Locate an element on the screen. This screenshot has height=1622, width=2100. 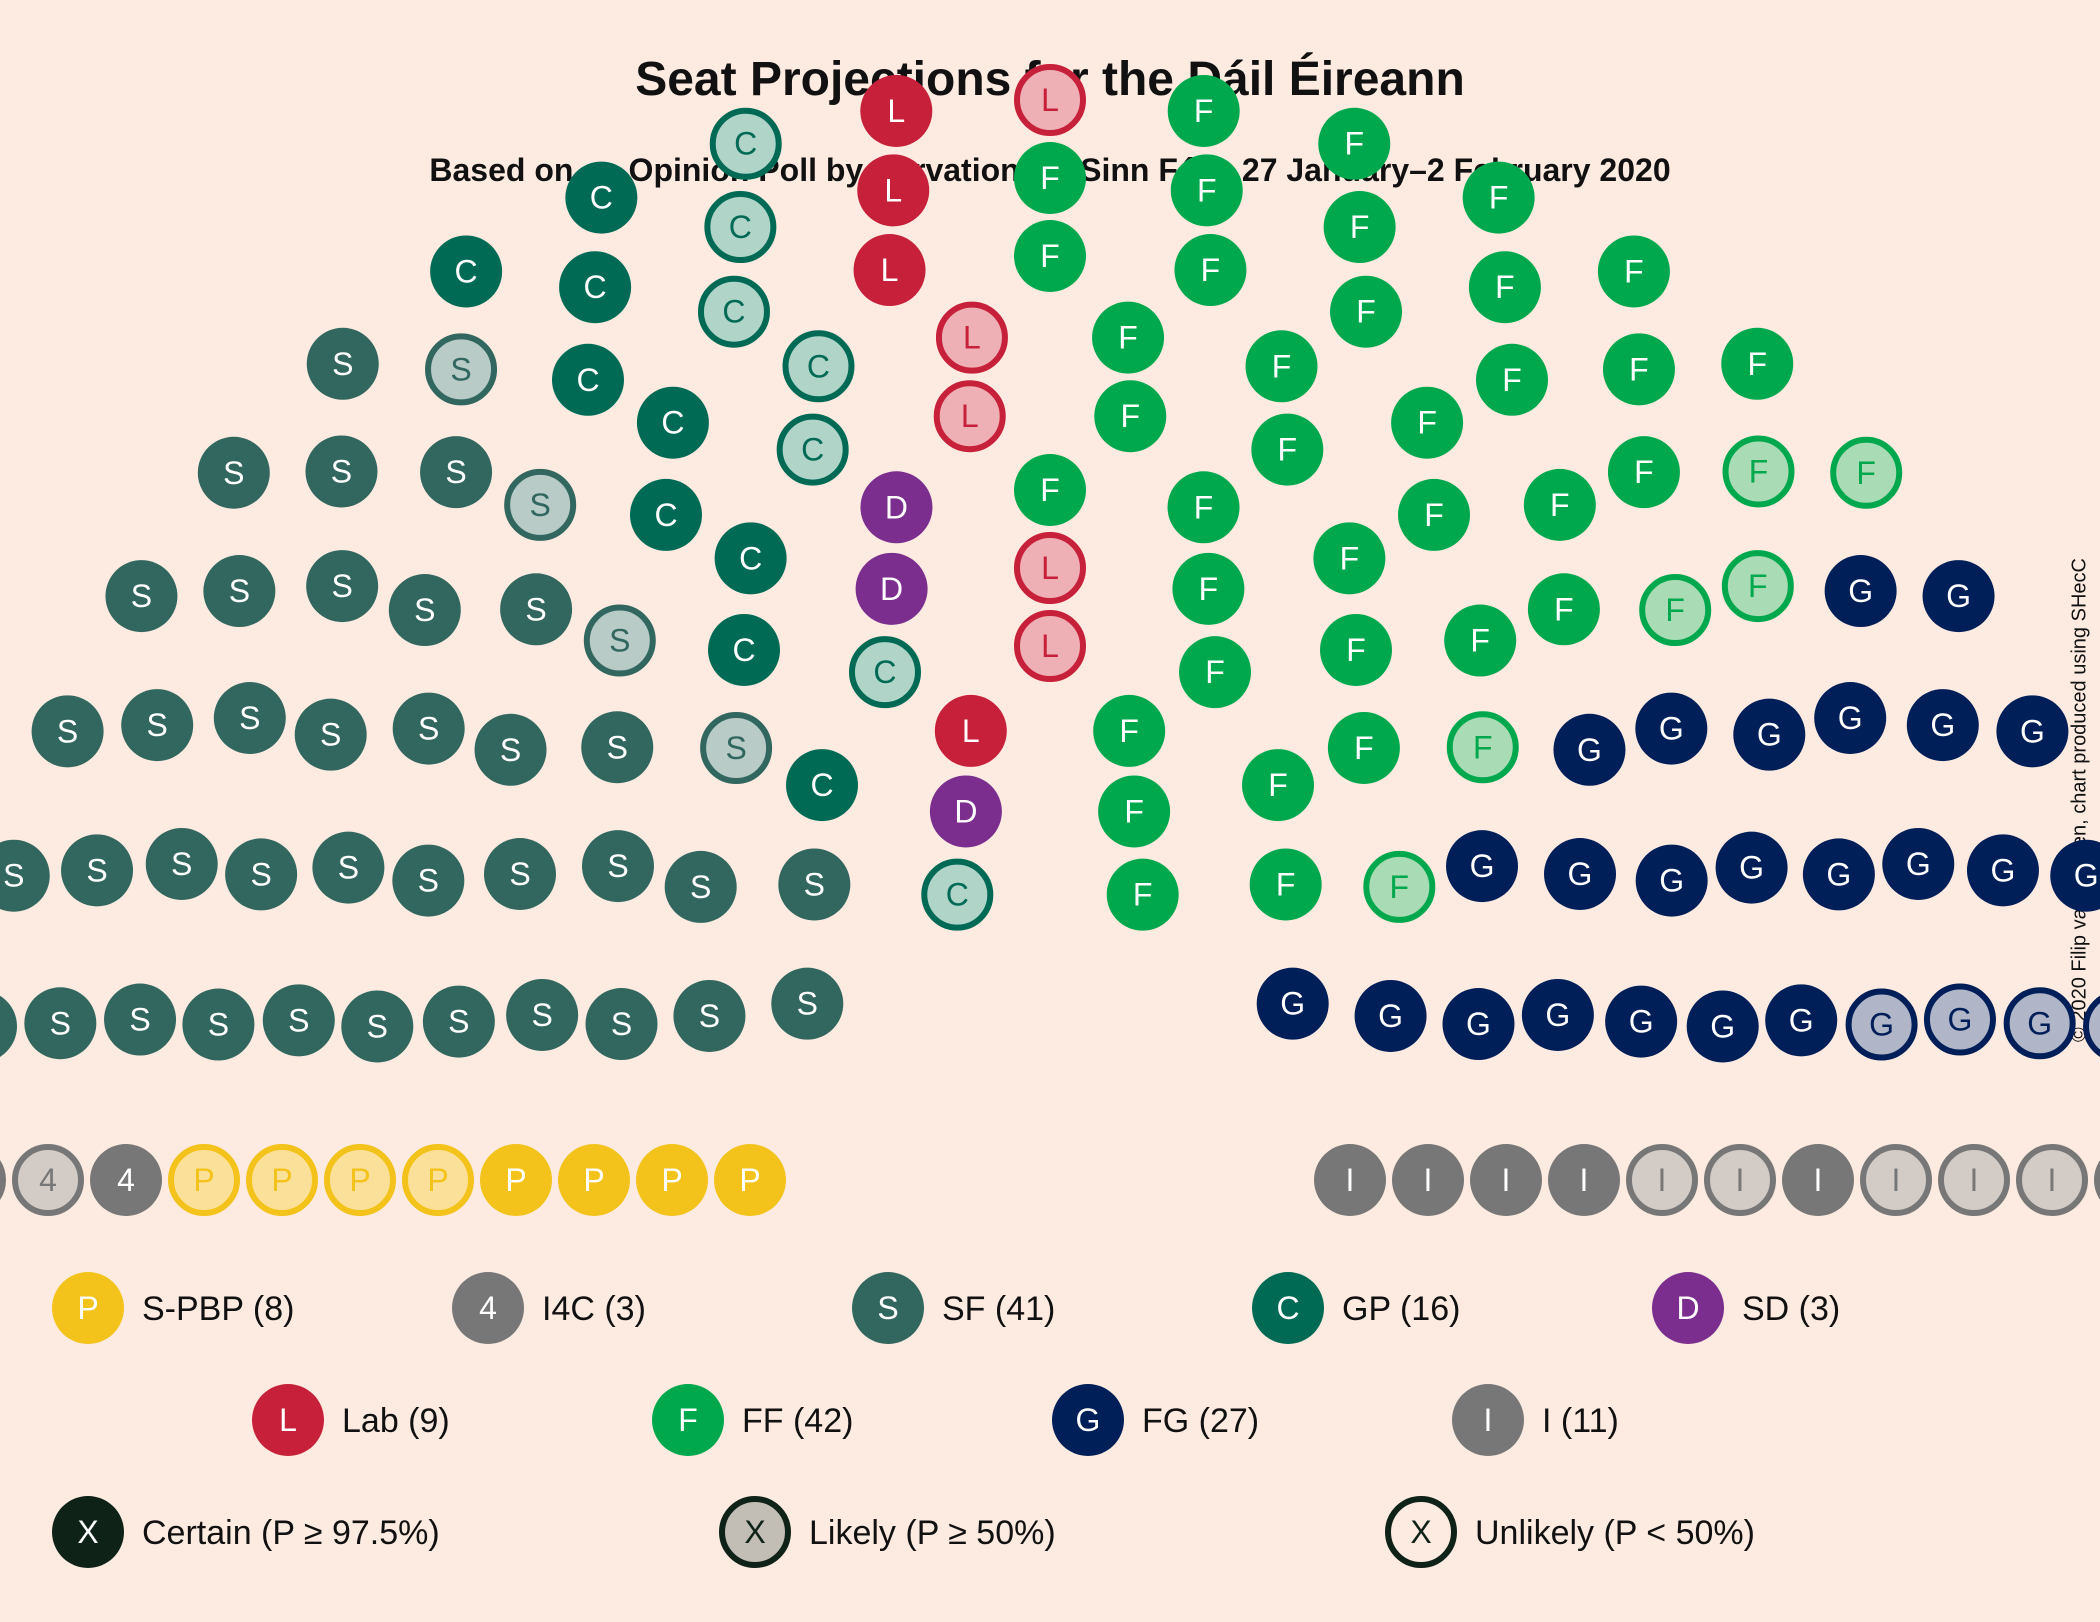
legend-label: Lab (9) is located at coordinates (396, 1421).